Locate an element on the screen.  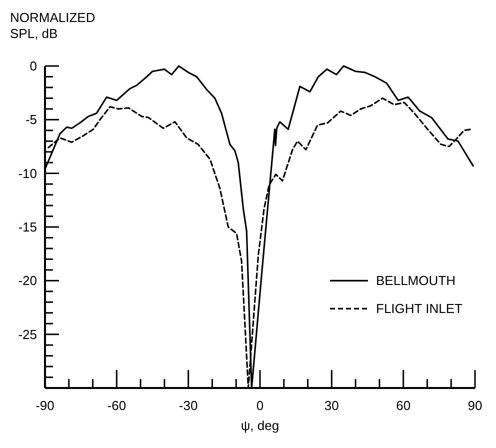
legend-label: FLIGHT INLET is located at coordinates (419, 308).